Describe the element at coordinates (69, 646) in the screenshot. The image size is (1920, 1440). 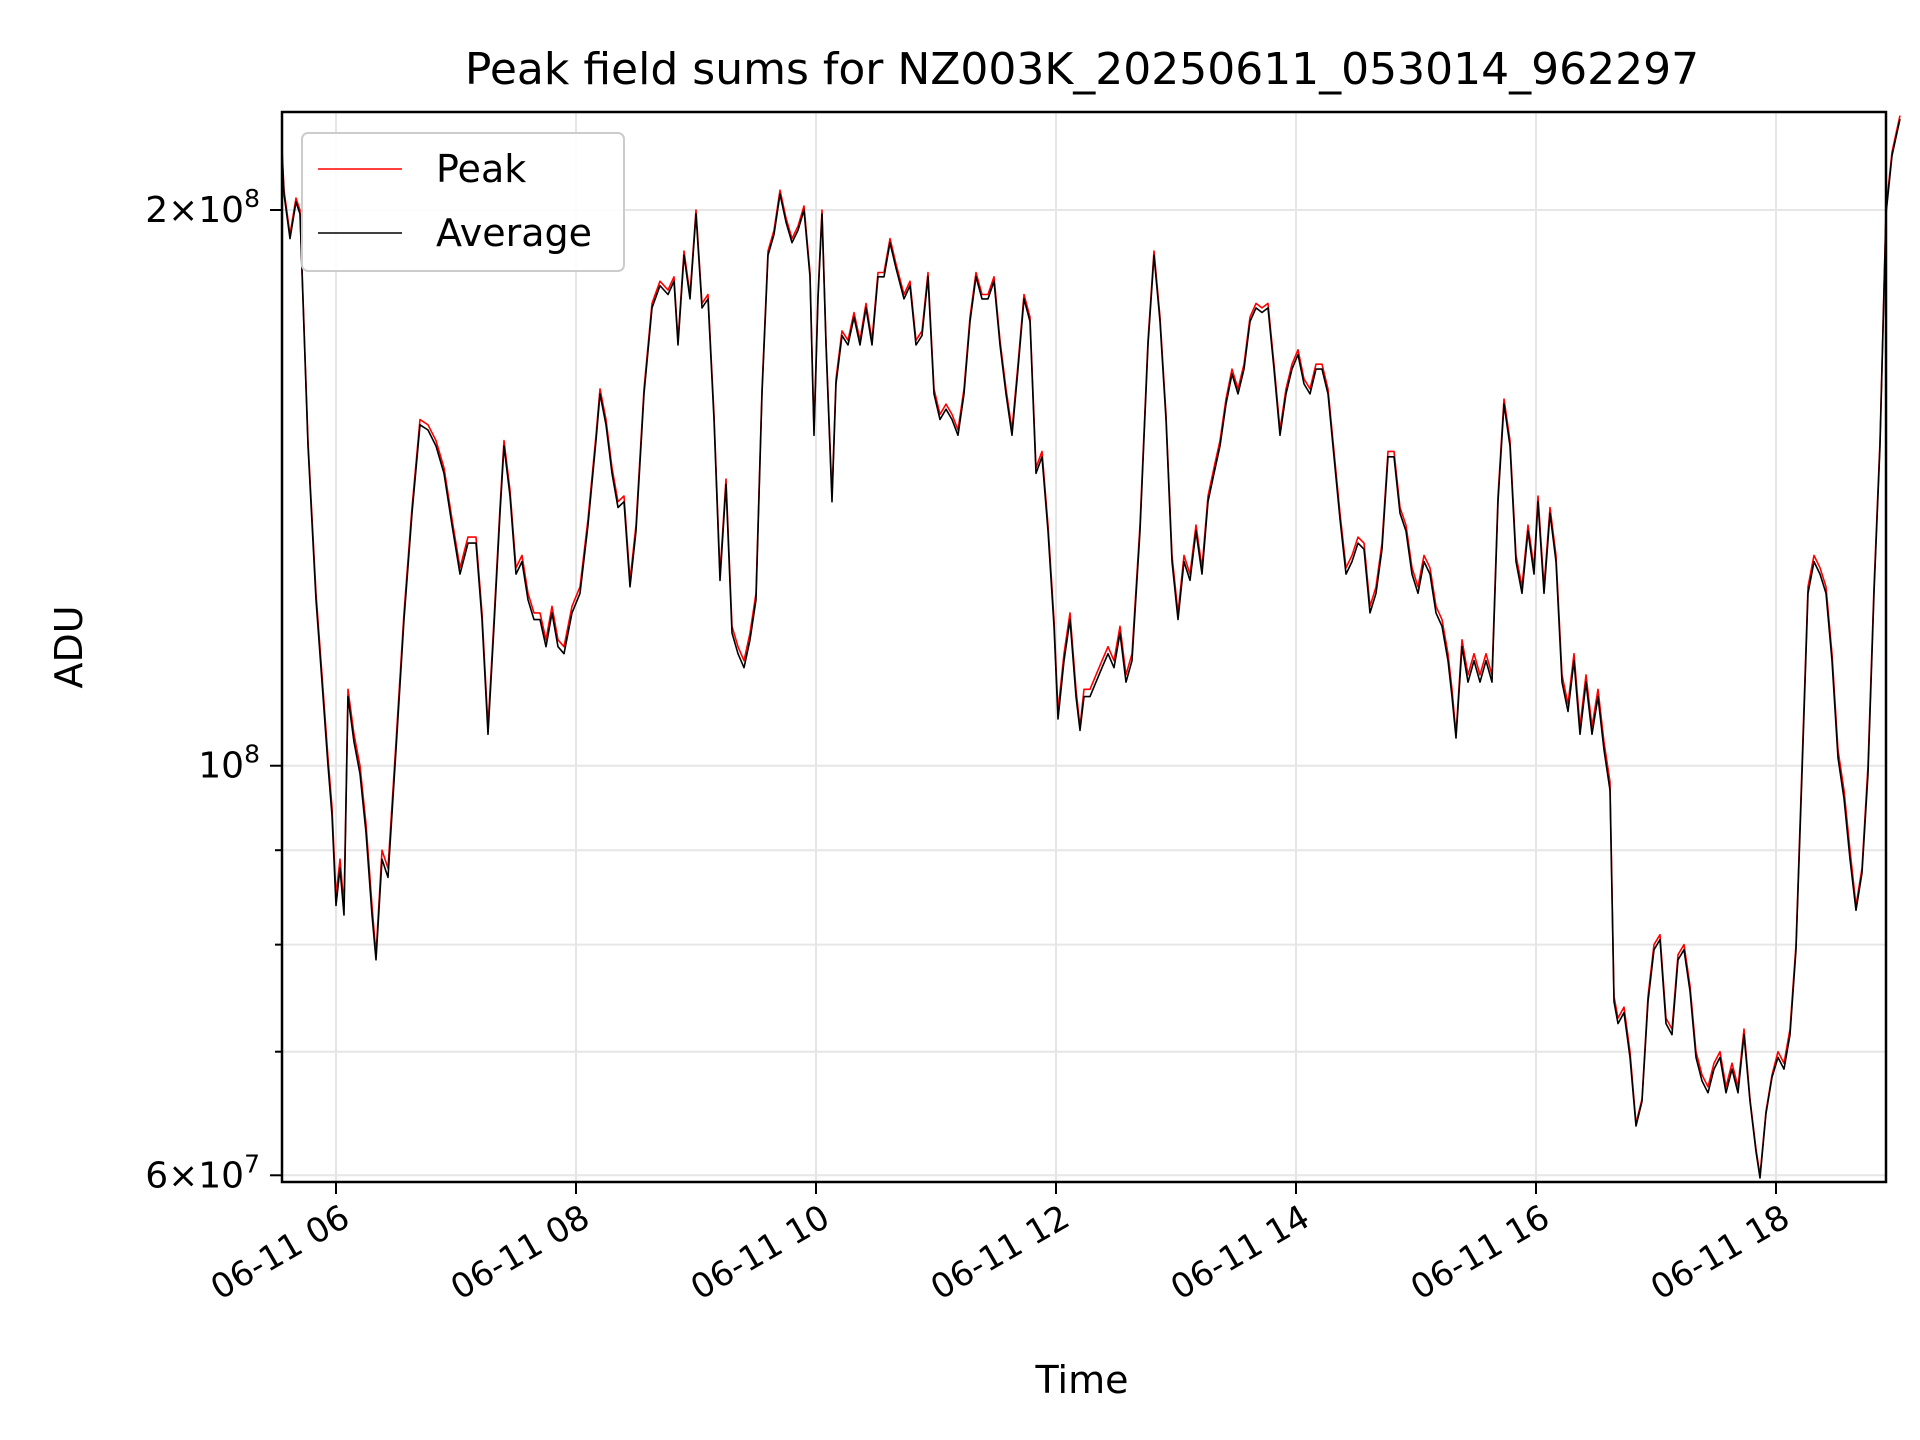
I see `y-axis-label: ADU` at that location.